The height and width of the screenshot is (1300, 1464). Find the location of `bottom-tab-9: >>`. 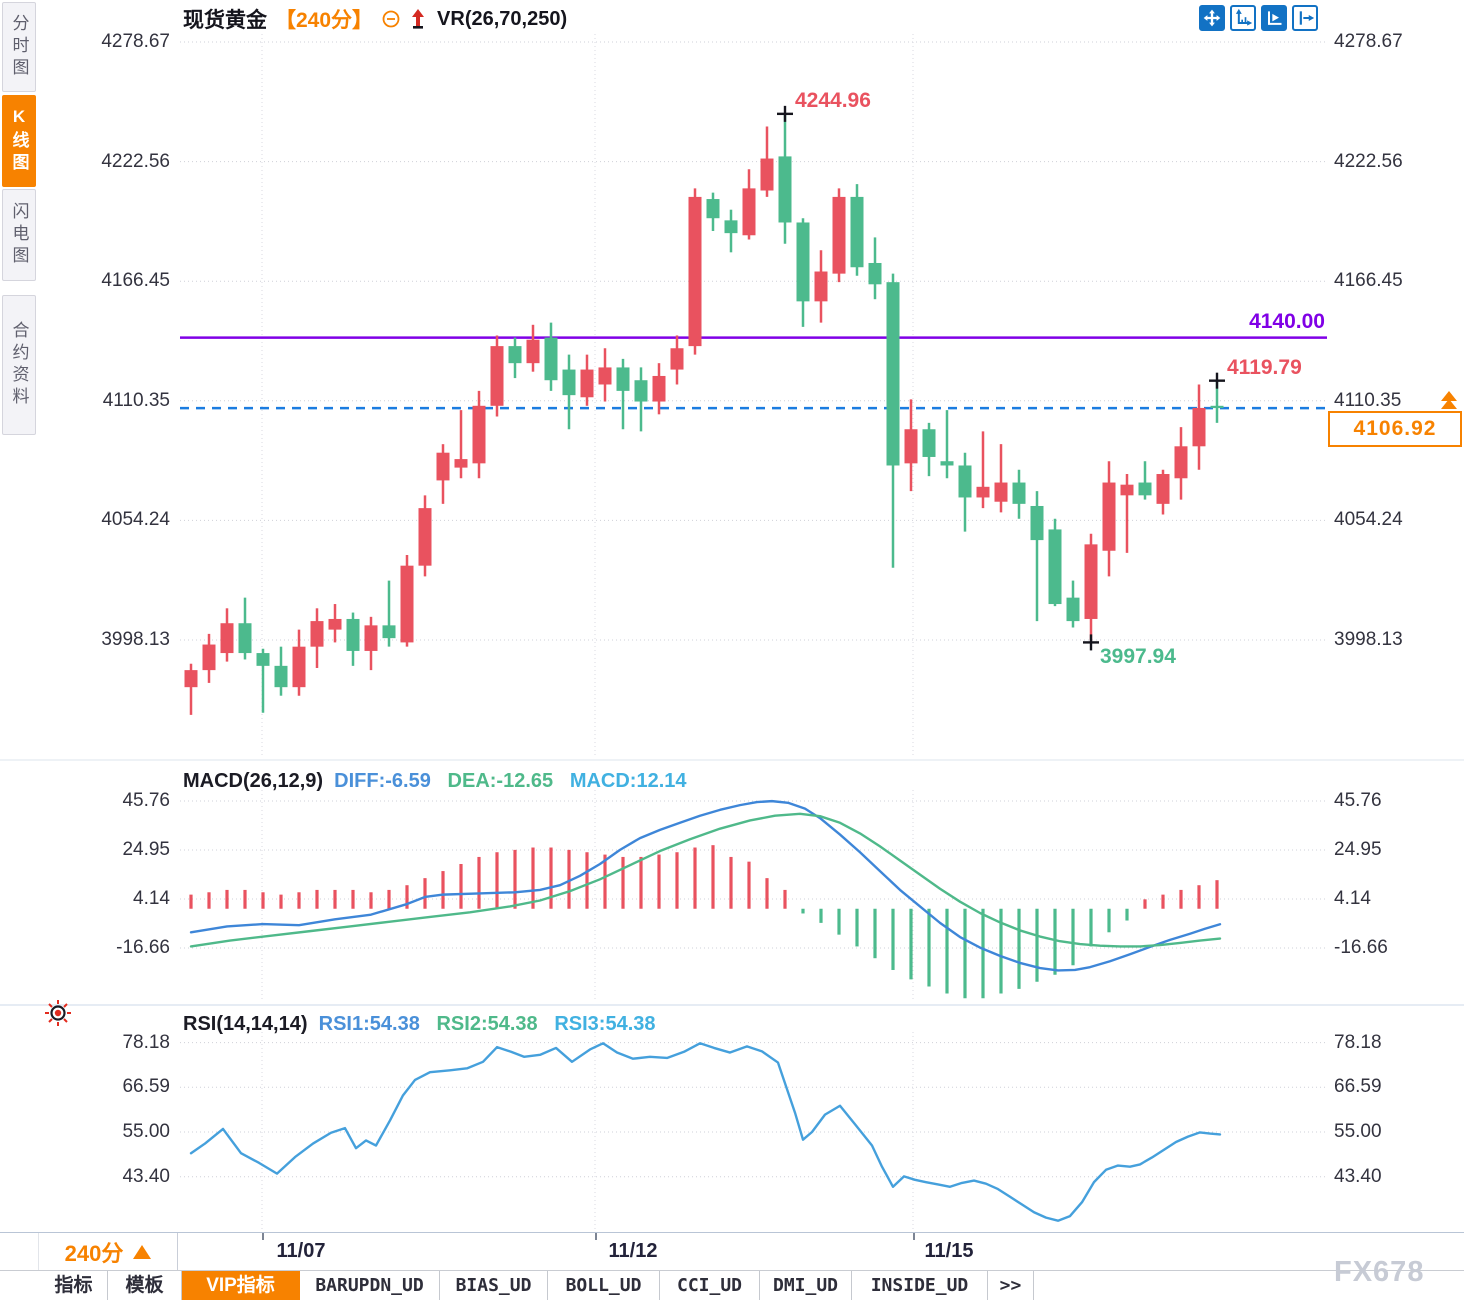

bottom-tab-9: >> is located at coordinates (1011, 1285).